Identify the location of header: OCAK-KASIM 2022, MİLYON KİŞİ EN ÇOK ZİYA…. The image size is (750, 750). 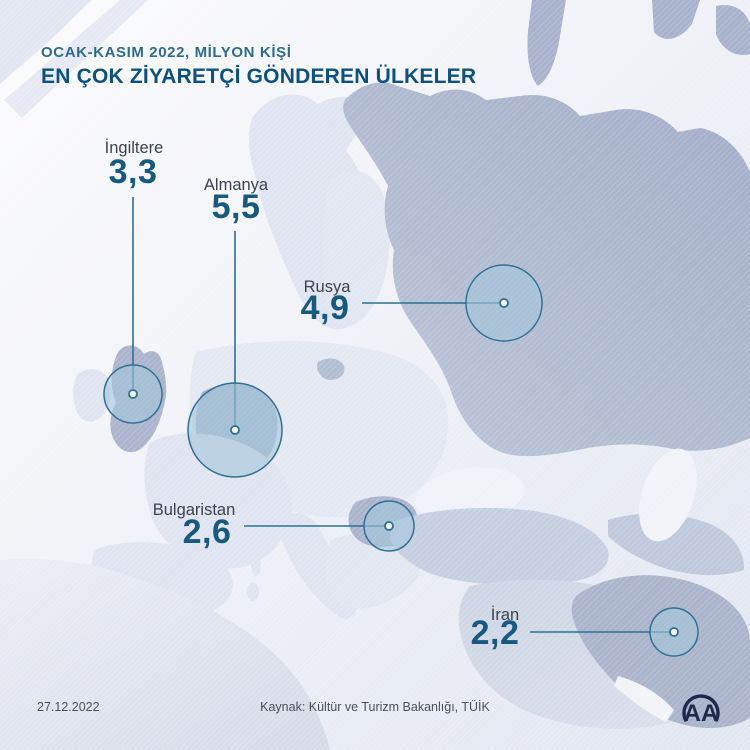
(258, 66).